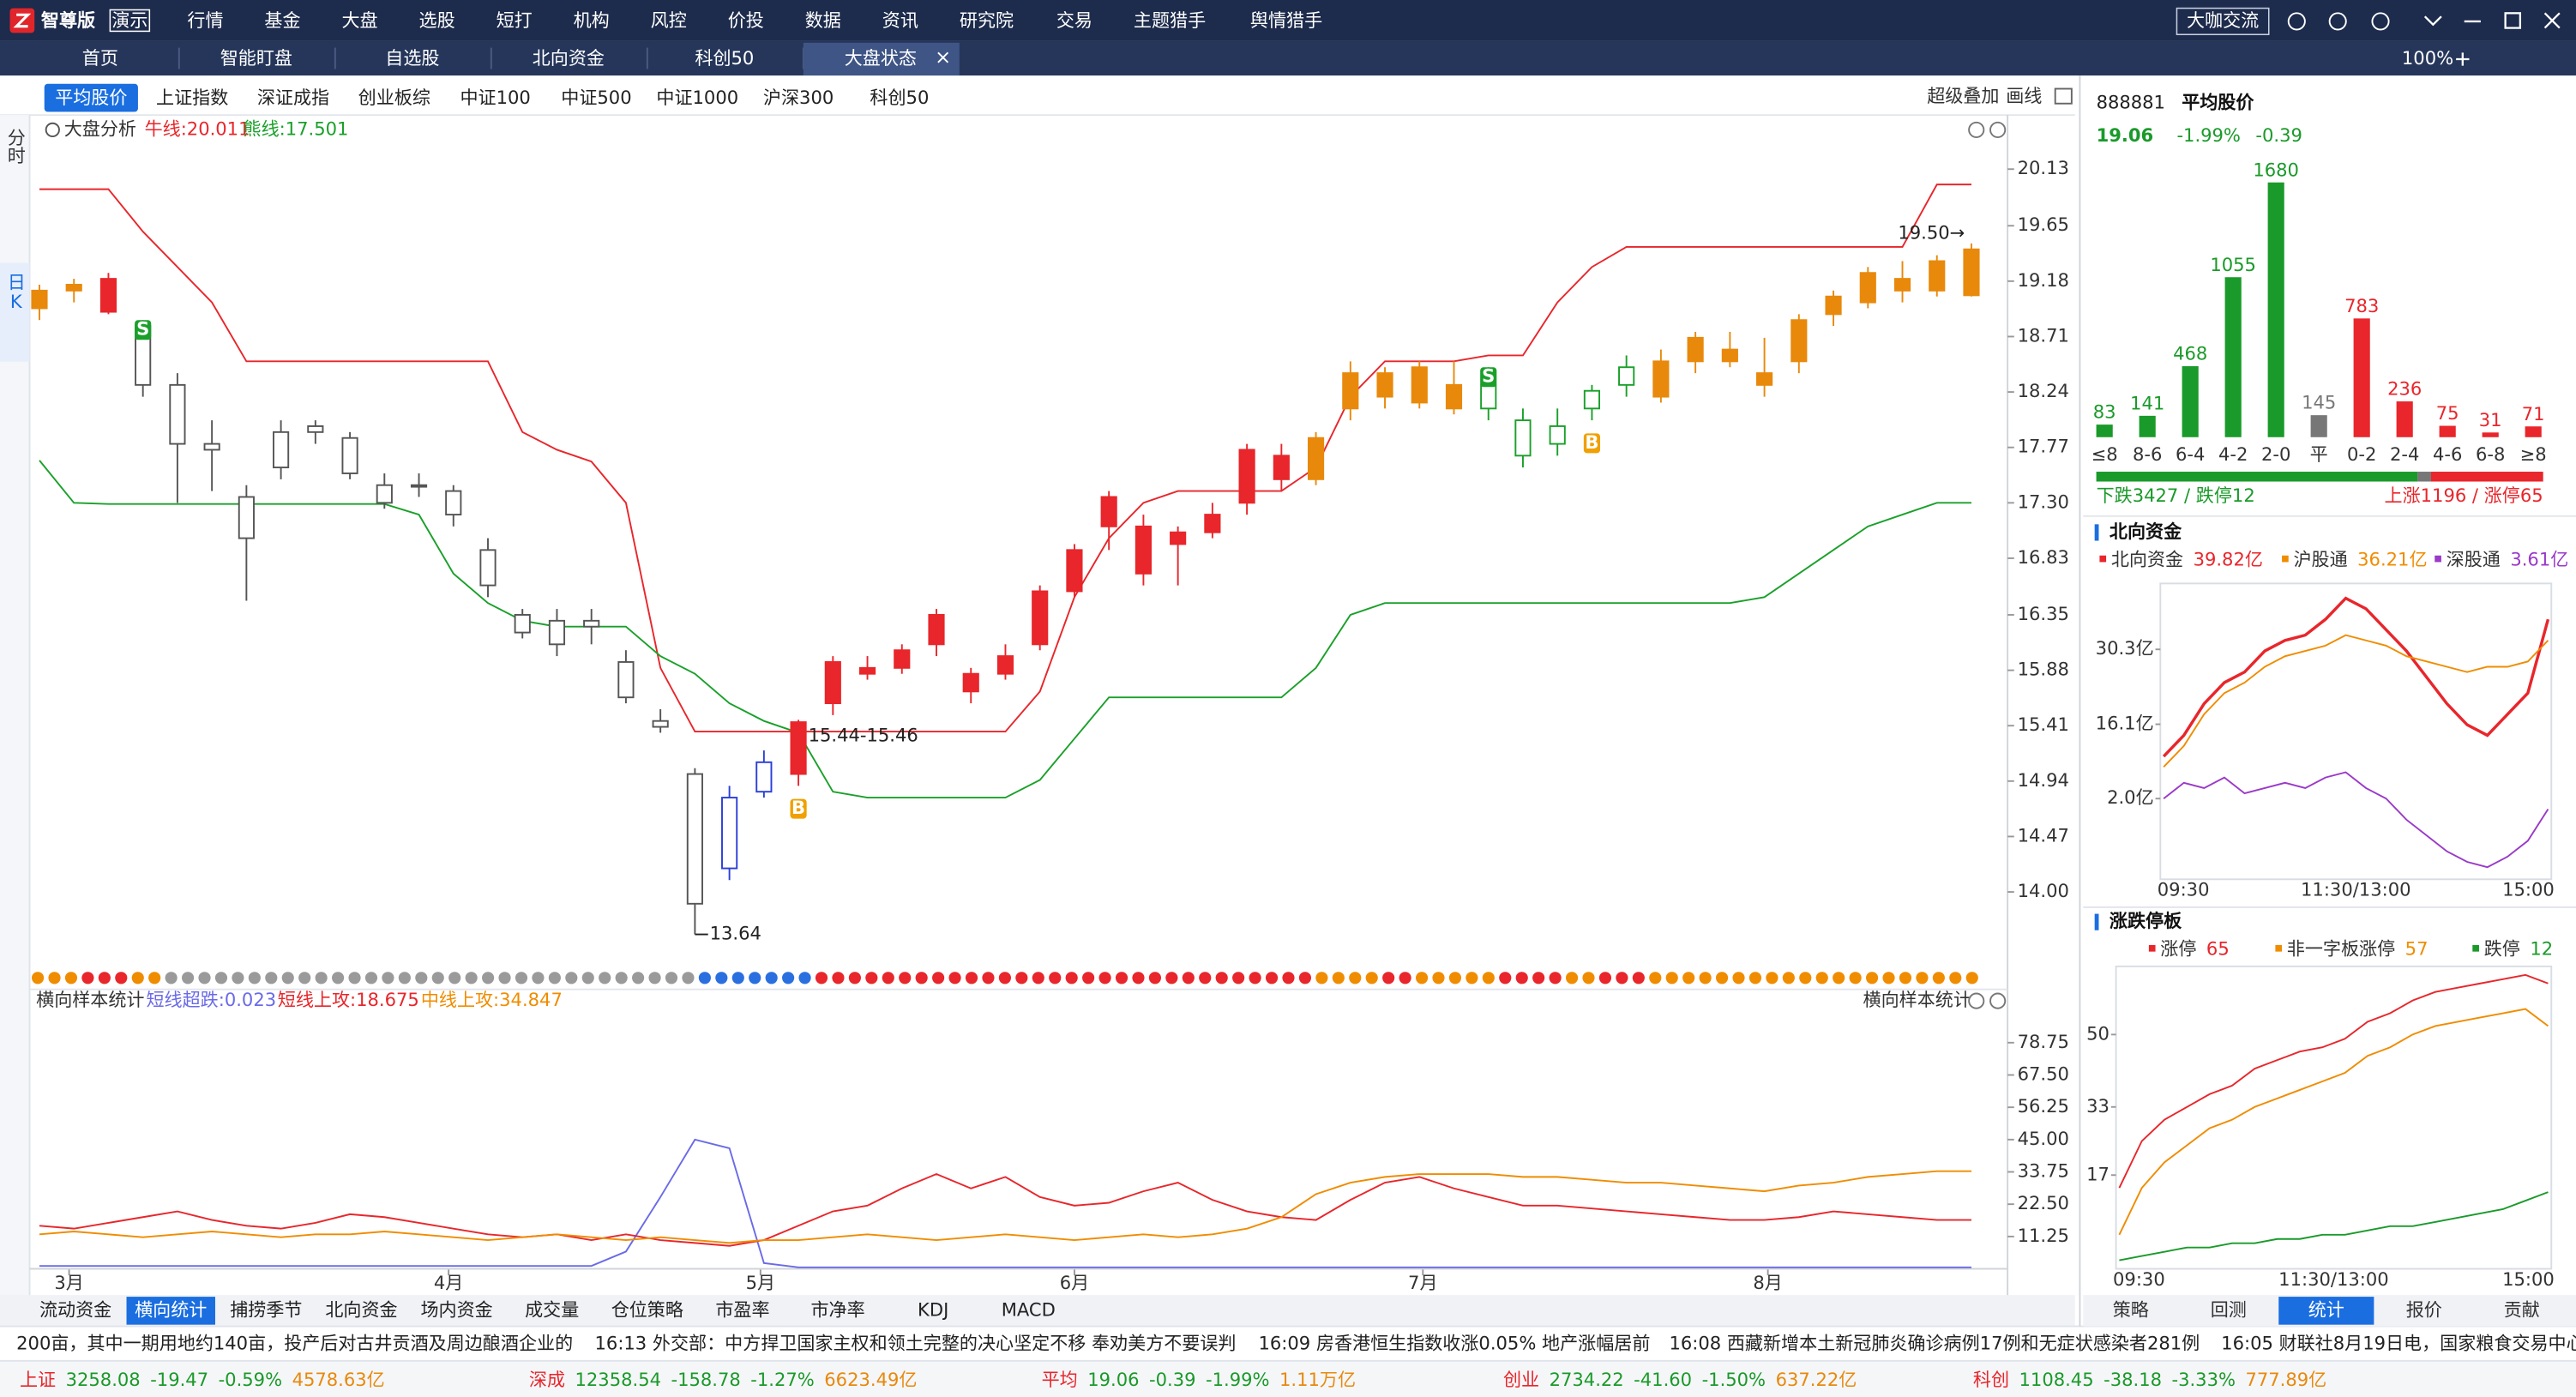 Image resolution: width=2576 pixels, height=1397 pixels. I want to click on badge-box, so click(130, 21).